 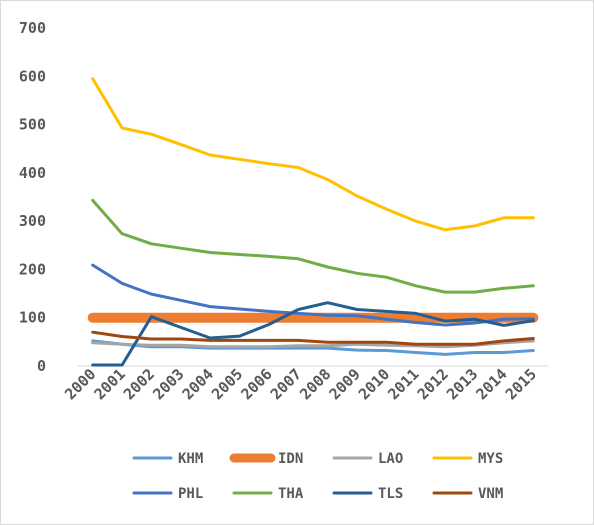 What do you see at coordinates (291, 494) in the screenshot?
I see `legend-label: THA` at bounding box center [291, 494].